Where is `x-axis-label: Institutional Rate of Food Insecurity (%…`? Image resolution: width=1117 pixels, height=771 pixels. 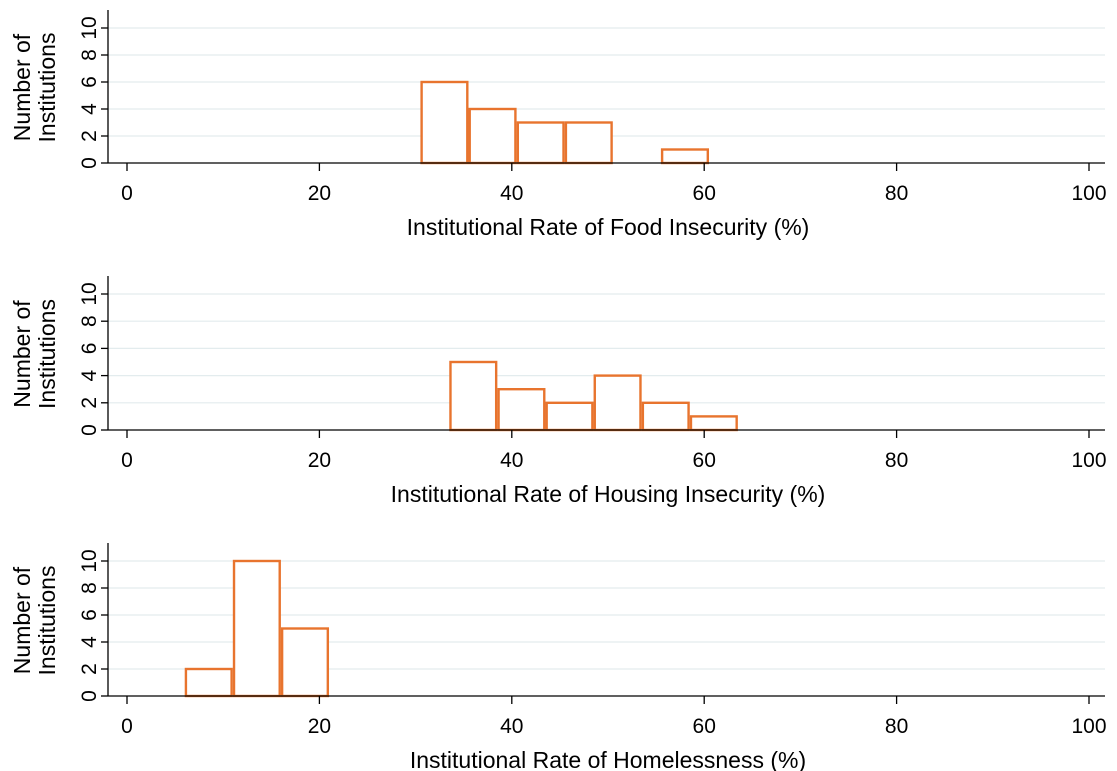 x-axis-label: Institutional Rate of Food Insecurity (%… is located at coordinates (608, 227).